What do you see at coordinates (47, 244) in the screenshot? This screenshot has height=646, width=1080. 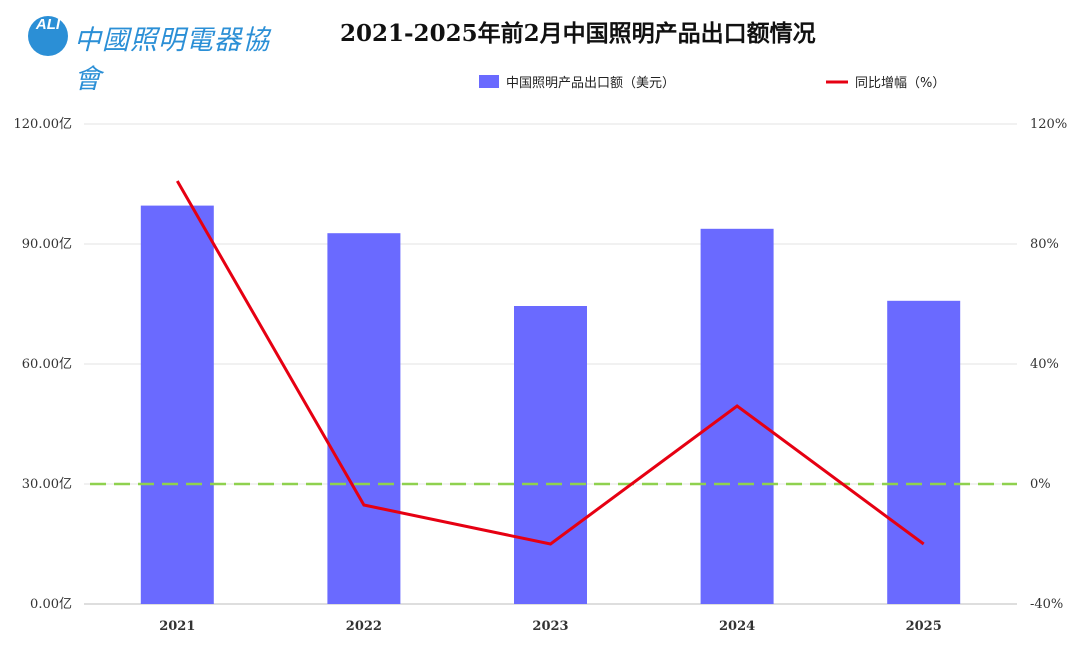 I see `y-left-tick-label: 90.00亿` at bounding box center [47, 244].